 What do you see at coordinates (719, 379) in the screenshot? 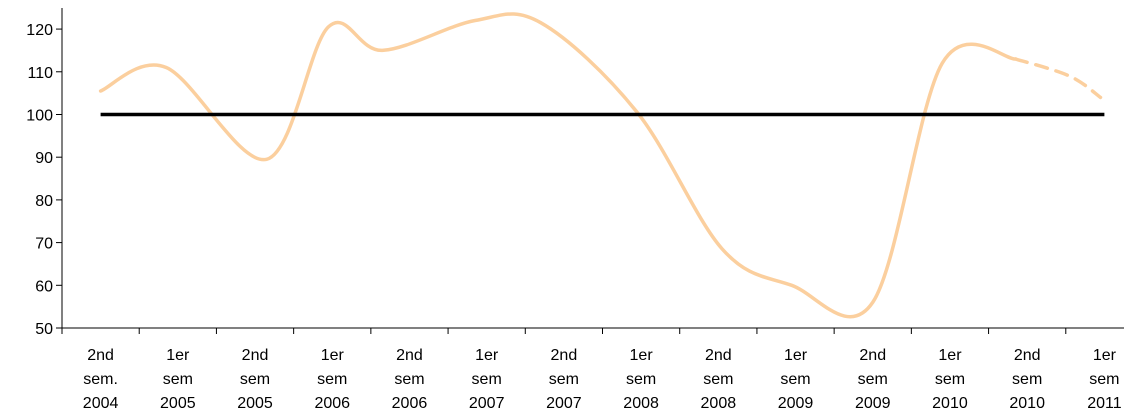
I see `x-tick-label: 2nd sem 2008` at bounding box center [719, 379].